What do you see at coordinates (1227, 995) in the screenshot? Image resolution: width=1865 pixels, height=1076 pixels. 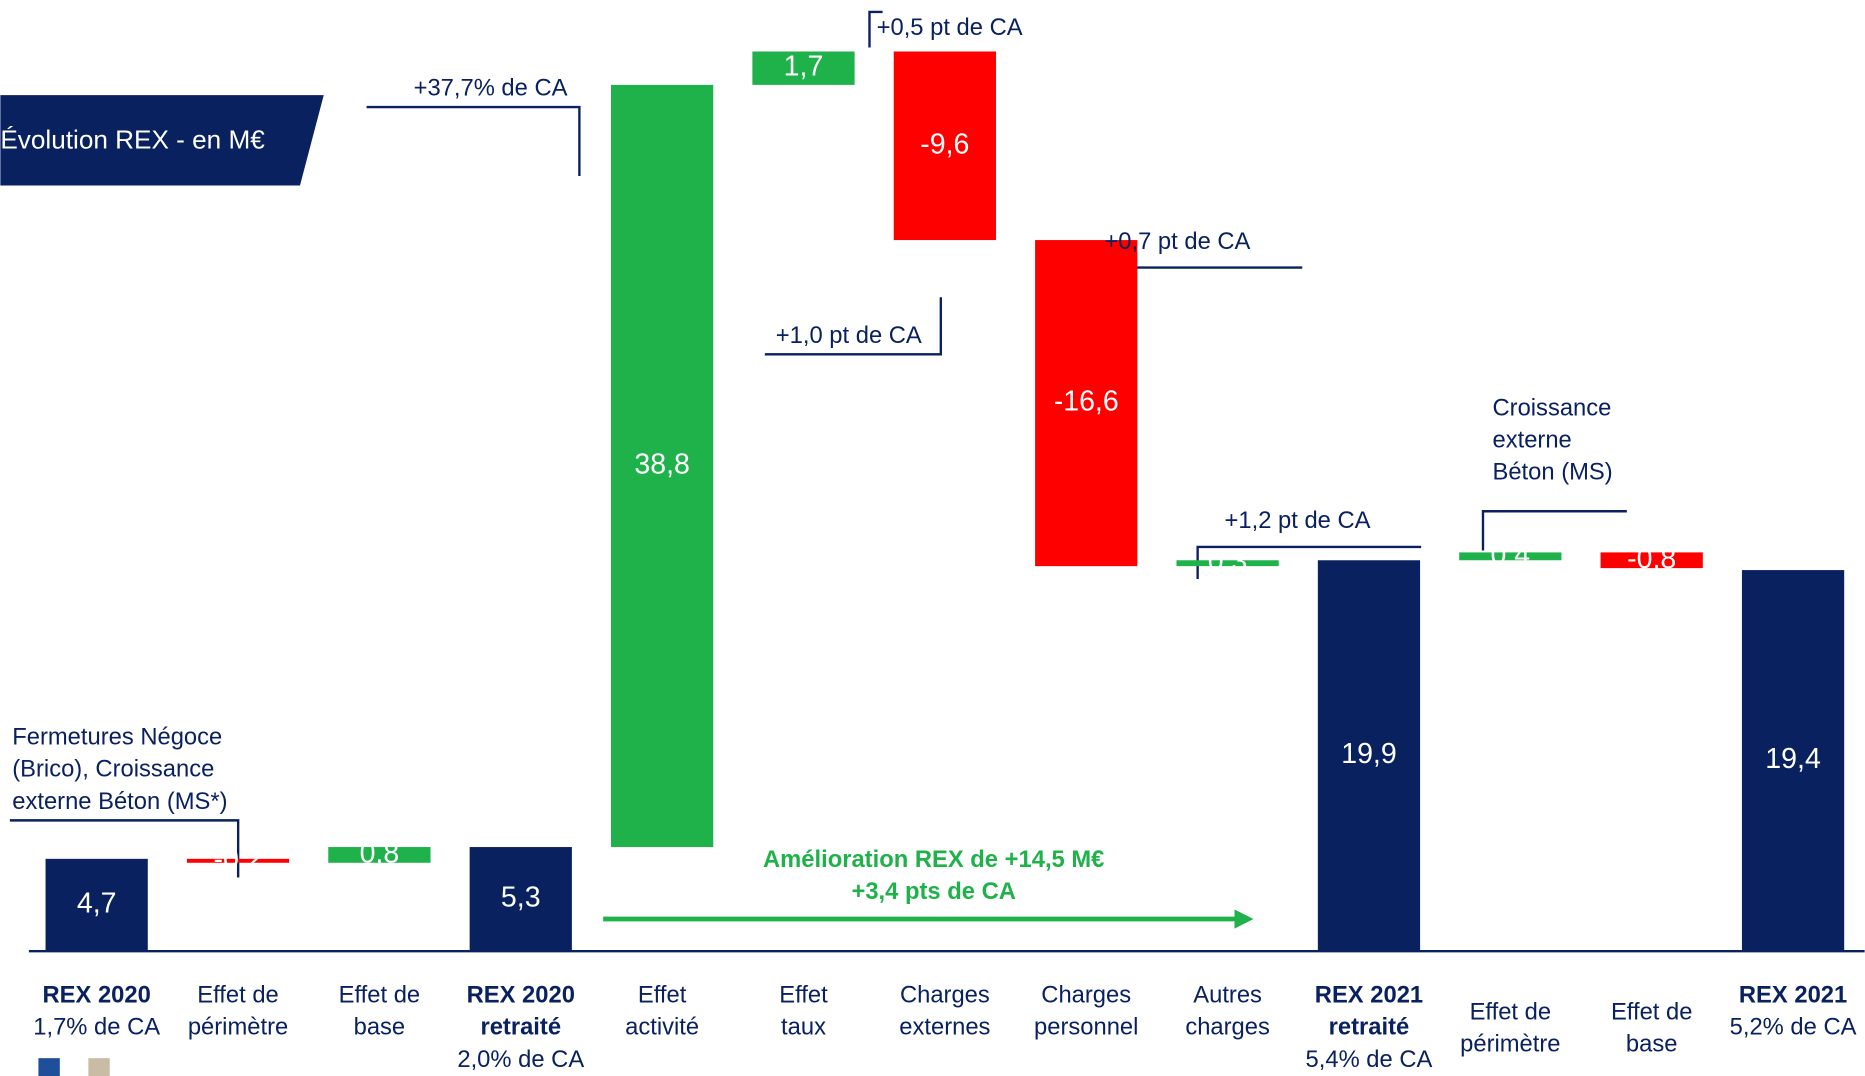 I see `x-tick-label: Autres` at bounding box center [1227, 995].